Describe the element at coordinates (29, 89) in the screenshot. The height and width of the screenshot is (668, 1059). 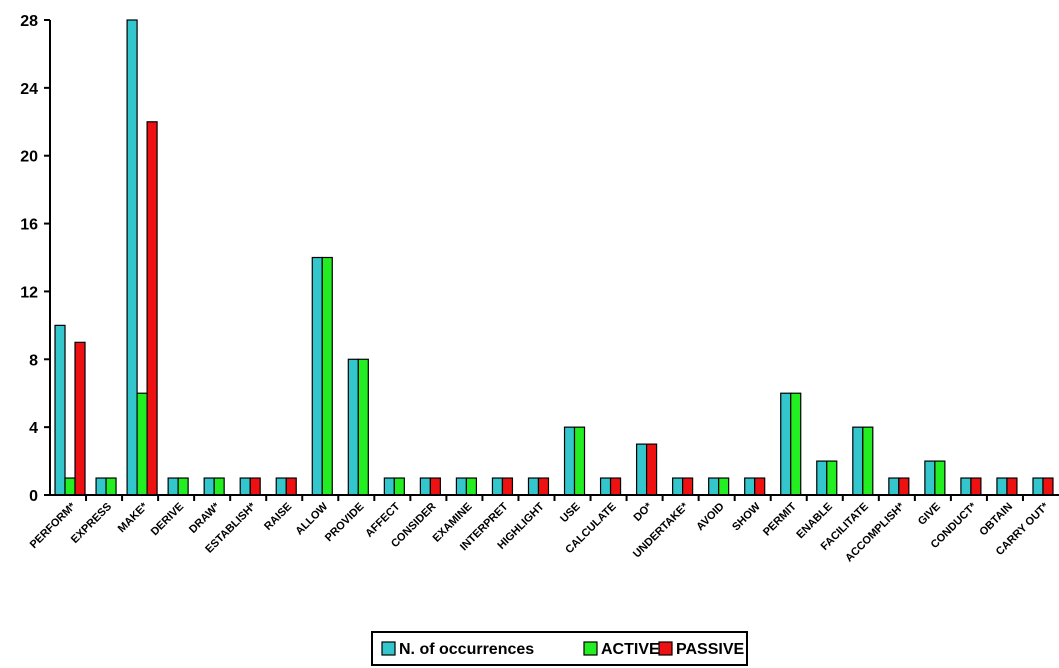
I see `y-tick-label: 24` at that location.